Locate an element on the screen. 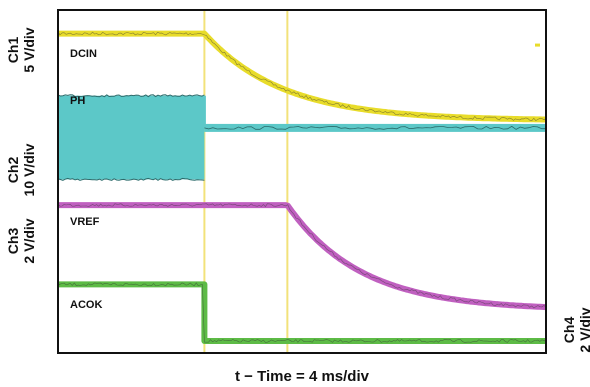 Image resolution: width=590 pixels, height=387 pixels. ch3-label: Ch3 is located at coordinates (13, 241).